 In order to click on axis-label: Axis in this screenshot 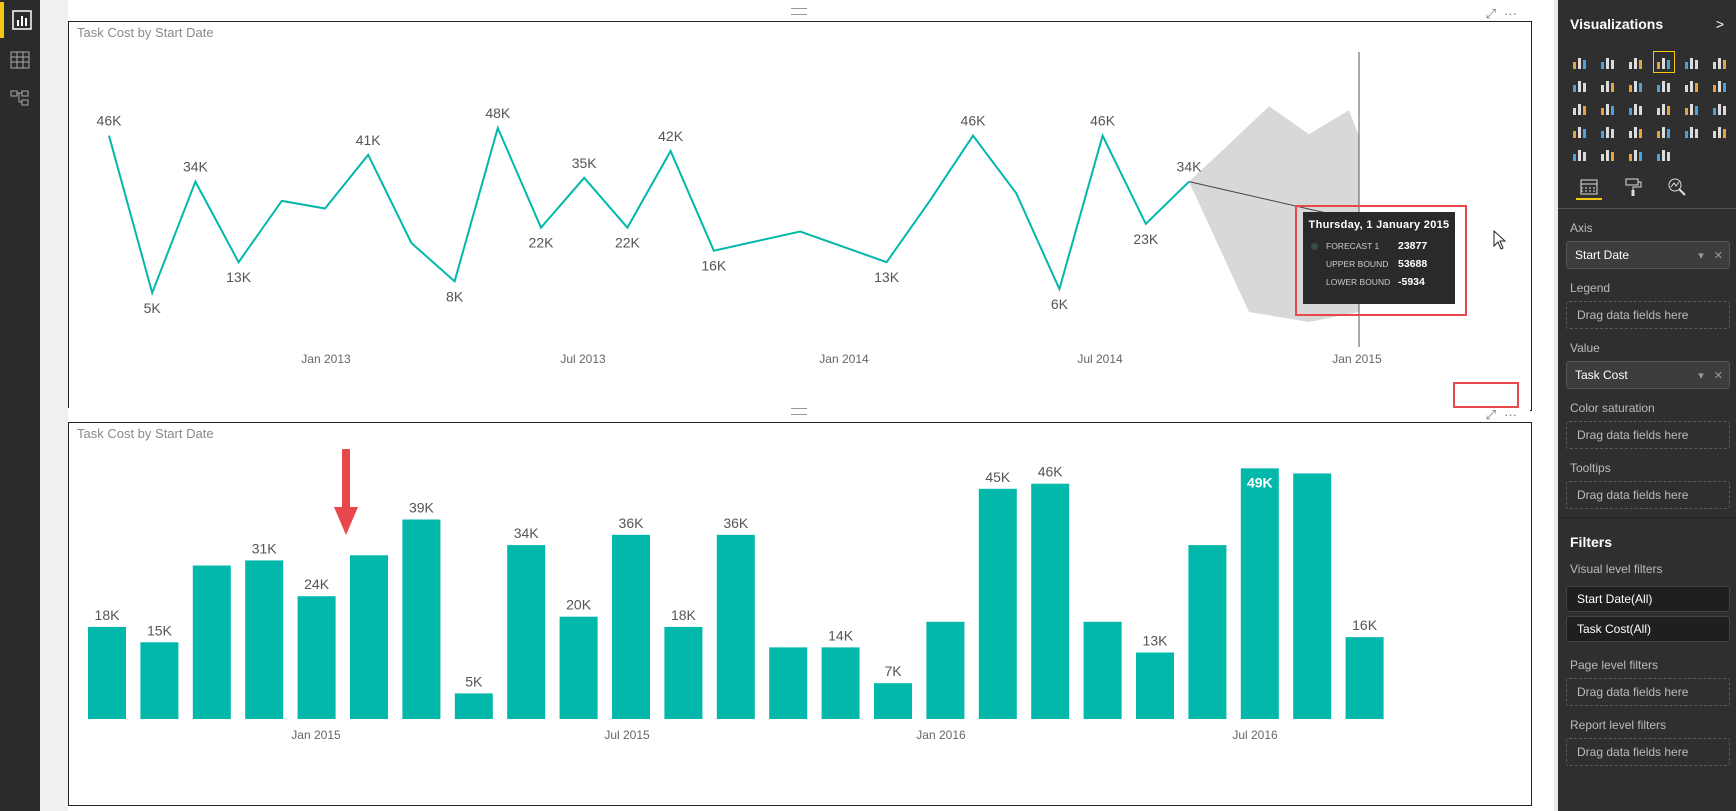, I will do `click(1581, 228)`.